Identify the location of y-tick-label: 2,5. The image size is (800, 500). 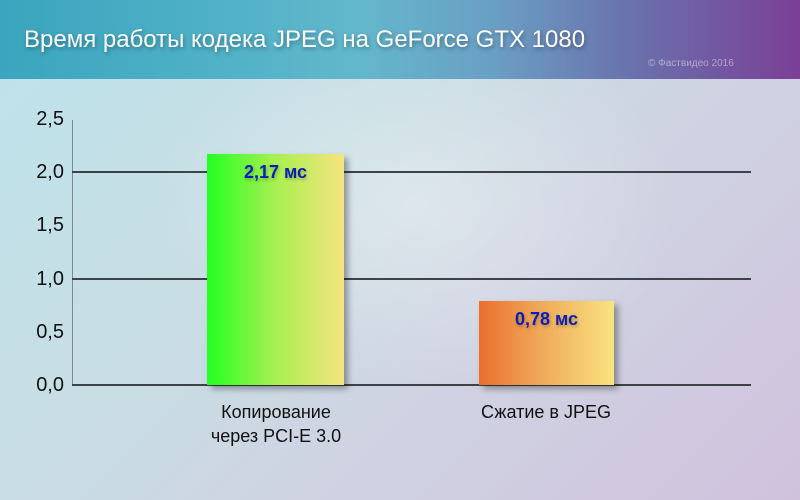
(50, 119).